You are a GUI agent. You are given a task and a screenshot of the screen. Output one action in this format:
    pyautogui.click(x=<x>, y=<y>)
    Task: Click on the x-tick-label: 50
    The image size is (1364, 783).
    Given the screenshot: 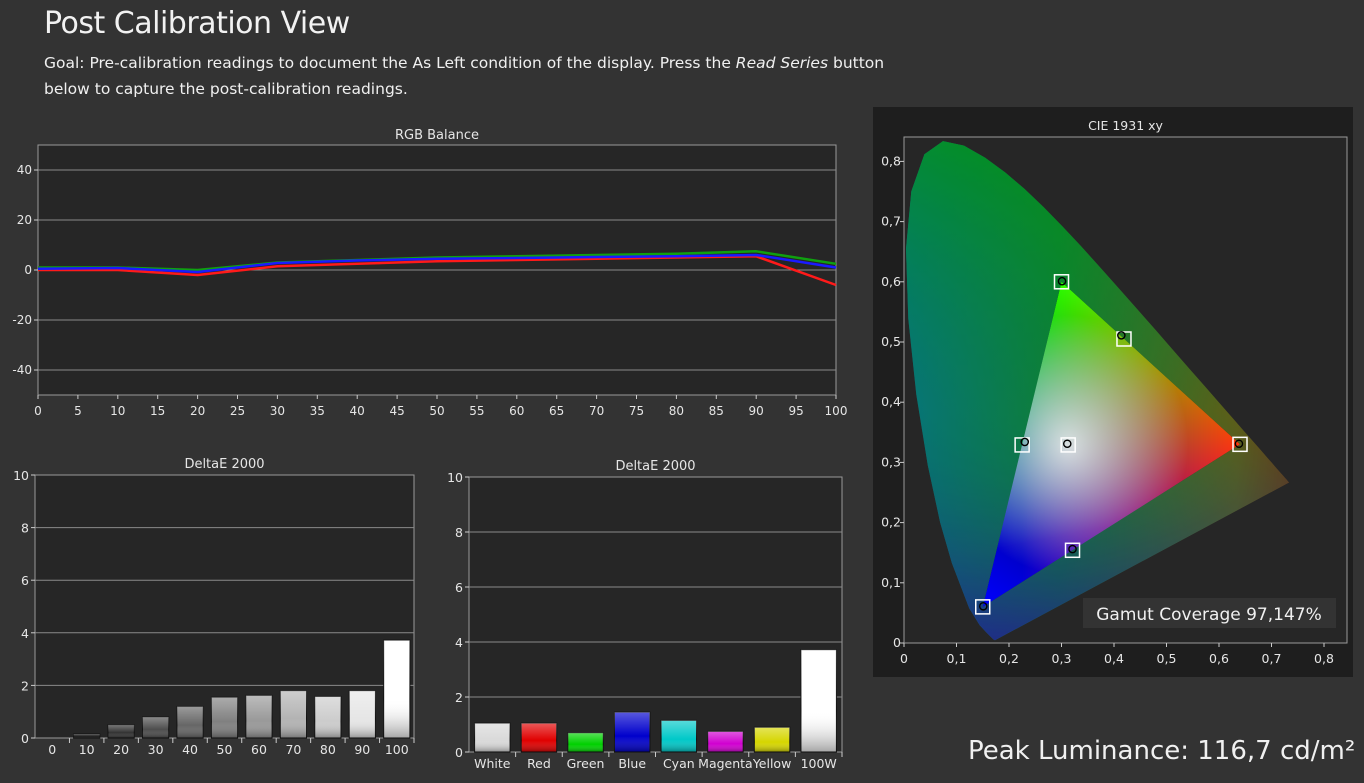 What is the action you would take?
    pyautogui.click(x=436, y=411)
    